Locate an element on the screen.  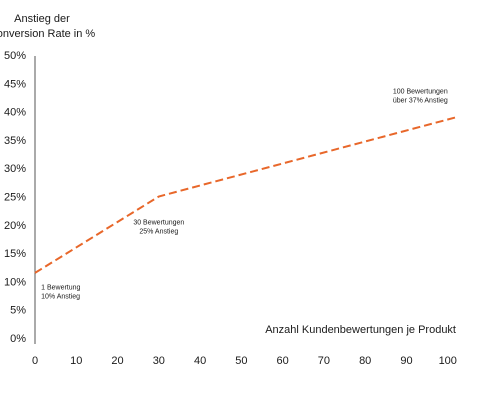
x-tick-label: 0 is located at coordinates (35, 361).